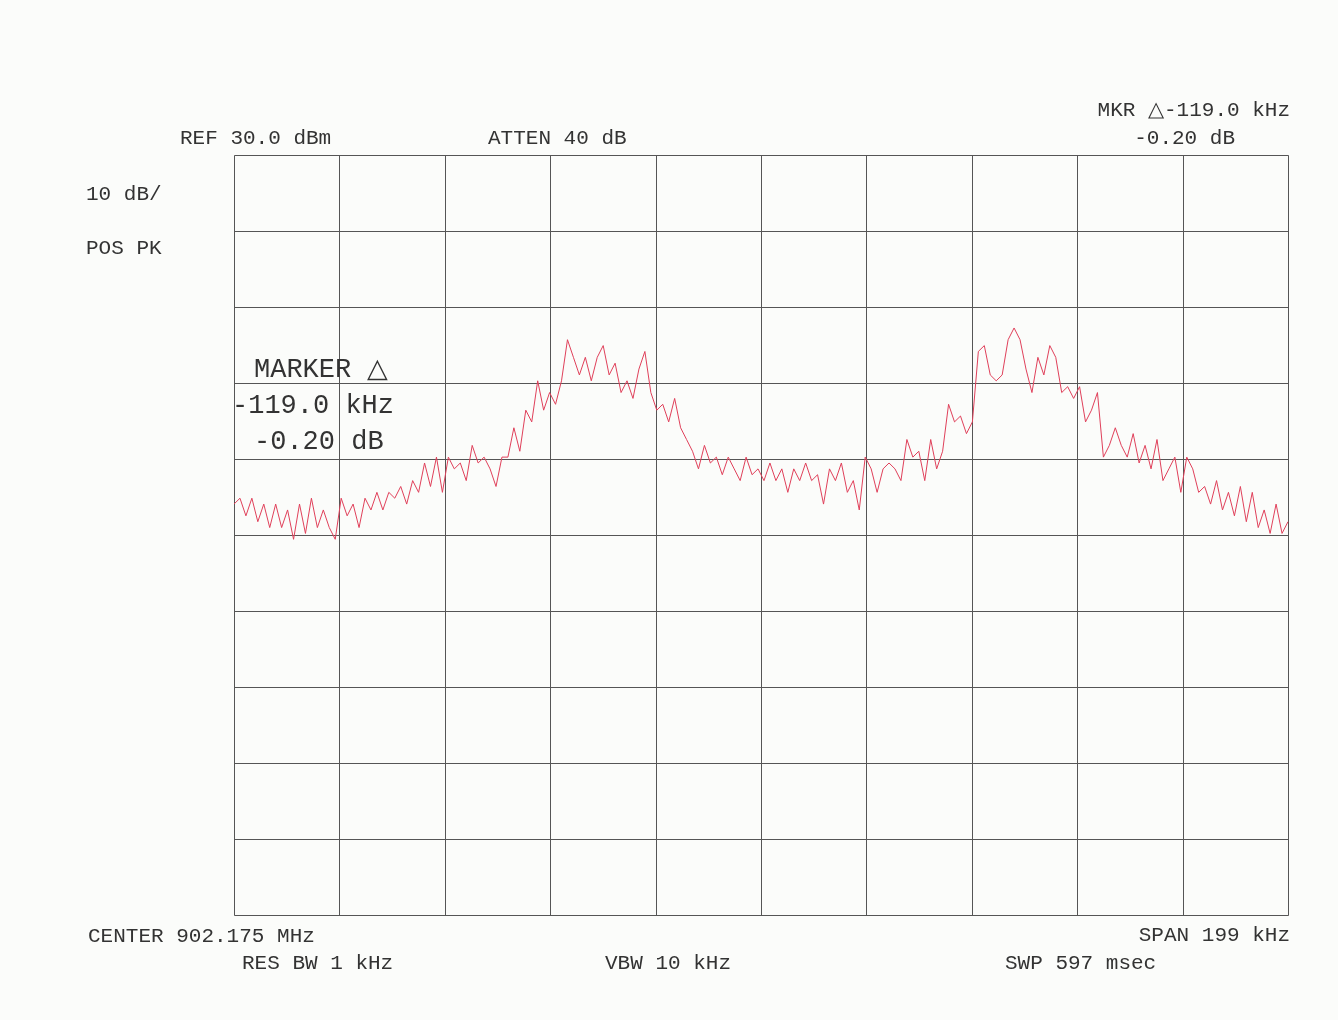 This screenshot has width=1343, height=1024. What do you see at coordinates (1081, 963) in the screenshot?
I see `text: SWP 597 msec` at bounding box center [1081, 963].